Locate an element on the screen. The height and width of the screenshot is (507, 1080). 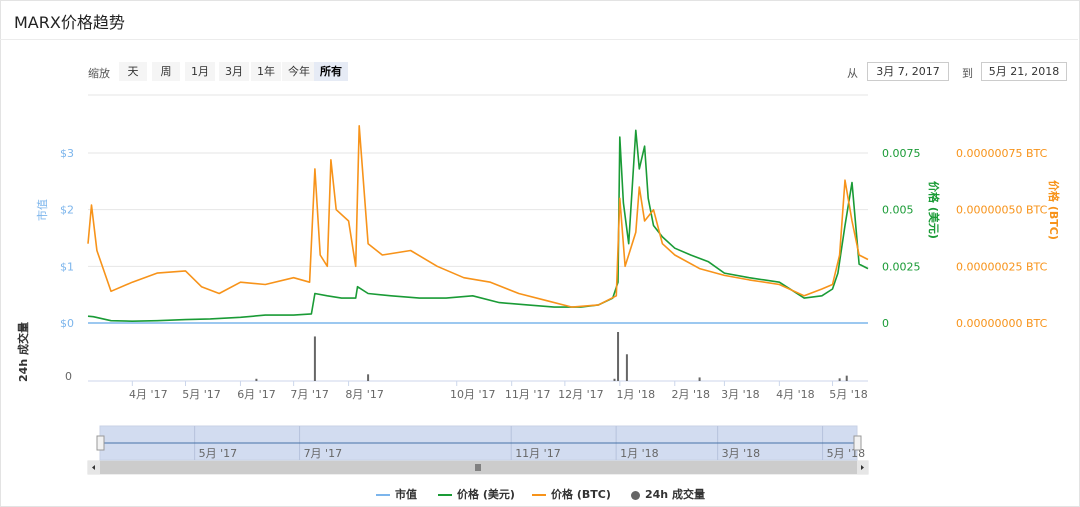
x-tick-label: 10月 '17 is located at coordinates (473, 394).